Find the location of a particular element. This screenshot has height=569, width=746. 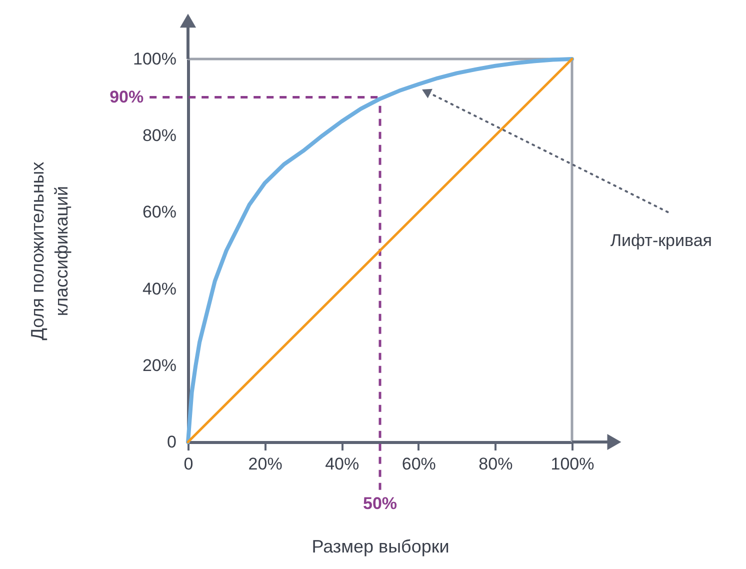

ref-line-label: 50% is located at coordinates (380, 503).